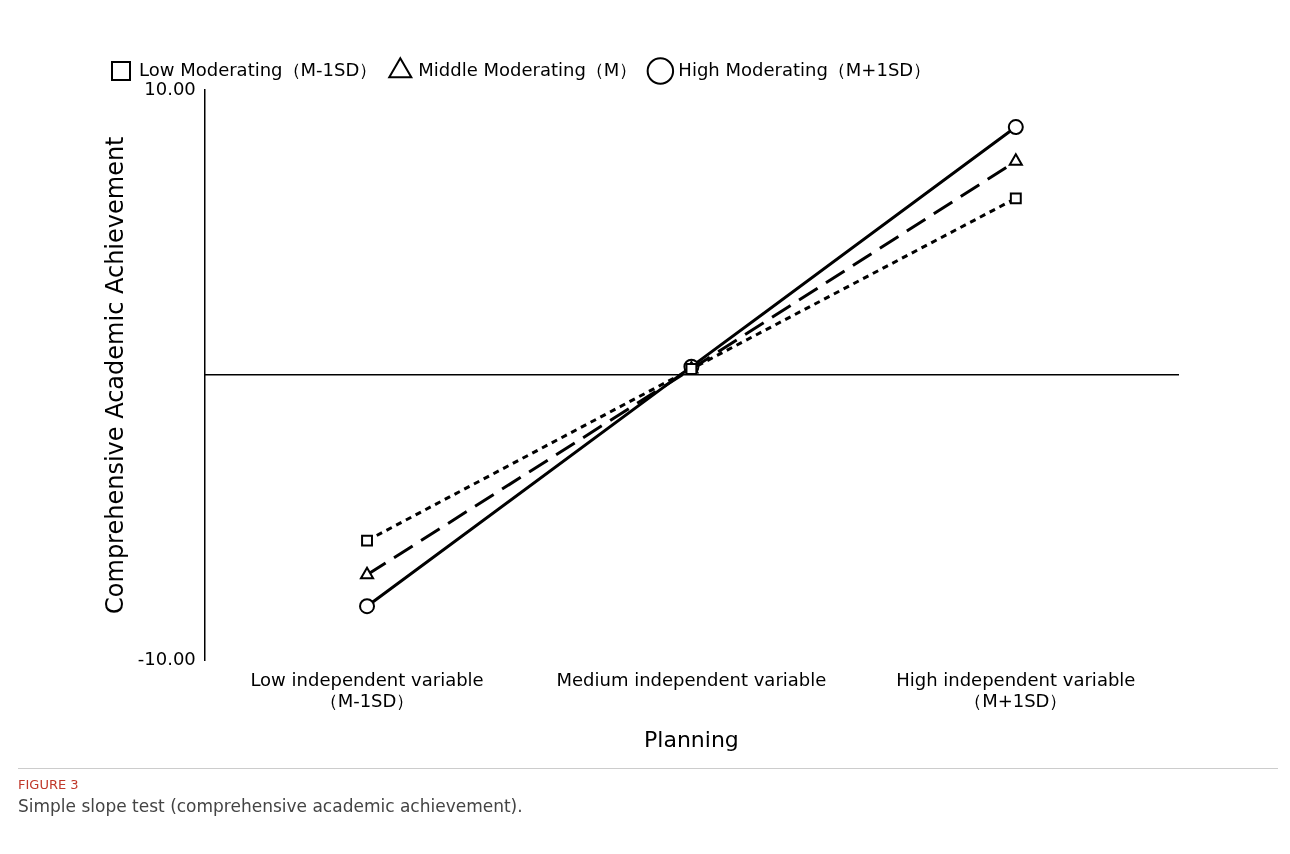  Describe the element at coordinates (805, 69) in the screenshot. I see `legend-label: High Moderating（M+1SD）` at that location.